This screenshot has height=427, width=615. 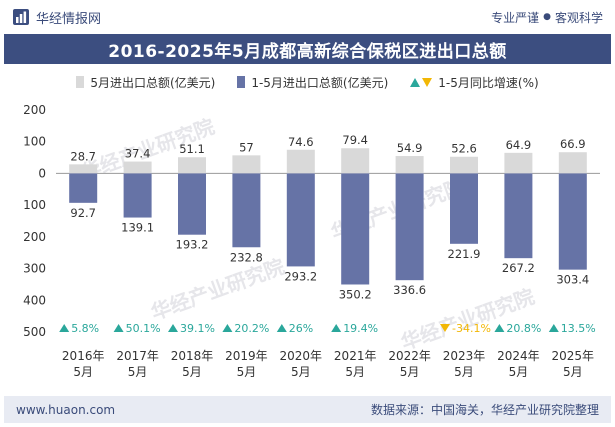 What do you see at coordinates (572, 280) in the screenshot?
I see `data-label-cumulative: 303.4` at bounding box center [572, 280].